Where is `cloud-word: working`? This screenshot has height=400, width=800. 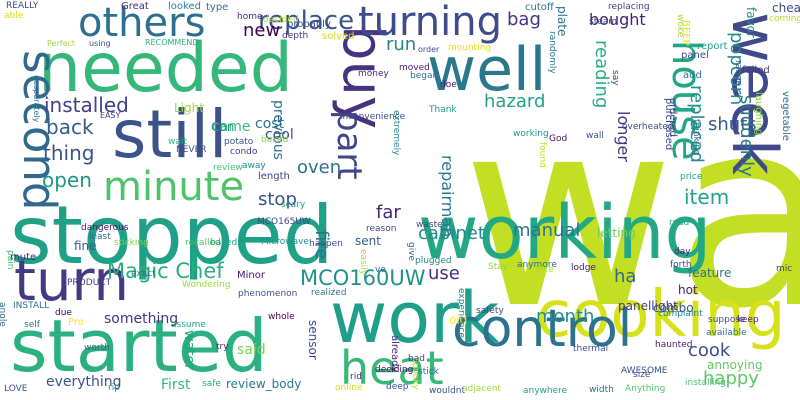 cloud-word: working is located at coordinates (565, 233).